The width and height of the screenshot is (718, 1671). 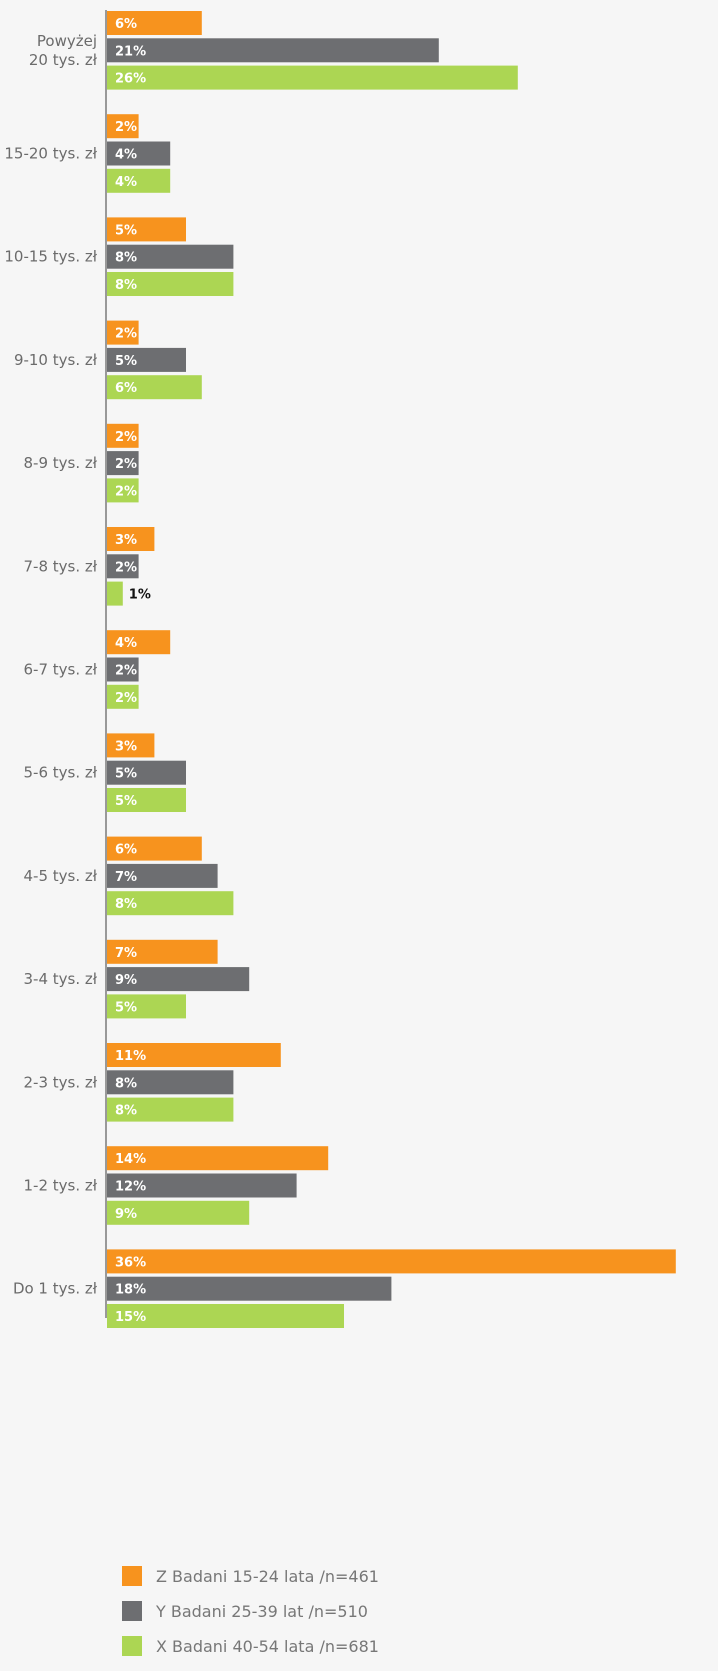 What do you see at coordinates (130, 79) in the screenshot?
I see `bar-value-label: 26%` at bounding box center [130, 79].